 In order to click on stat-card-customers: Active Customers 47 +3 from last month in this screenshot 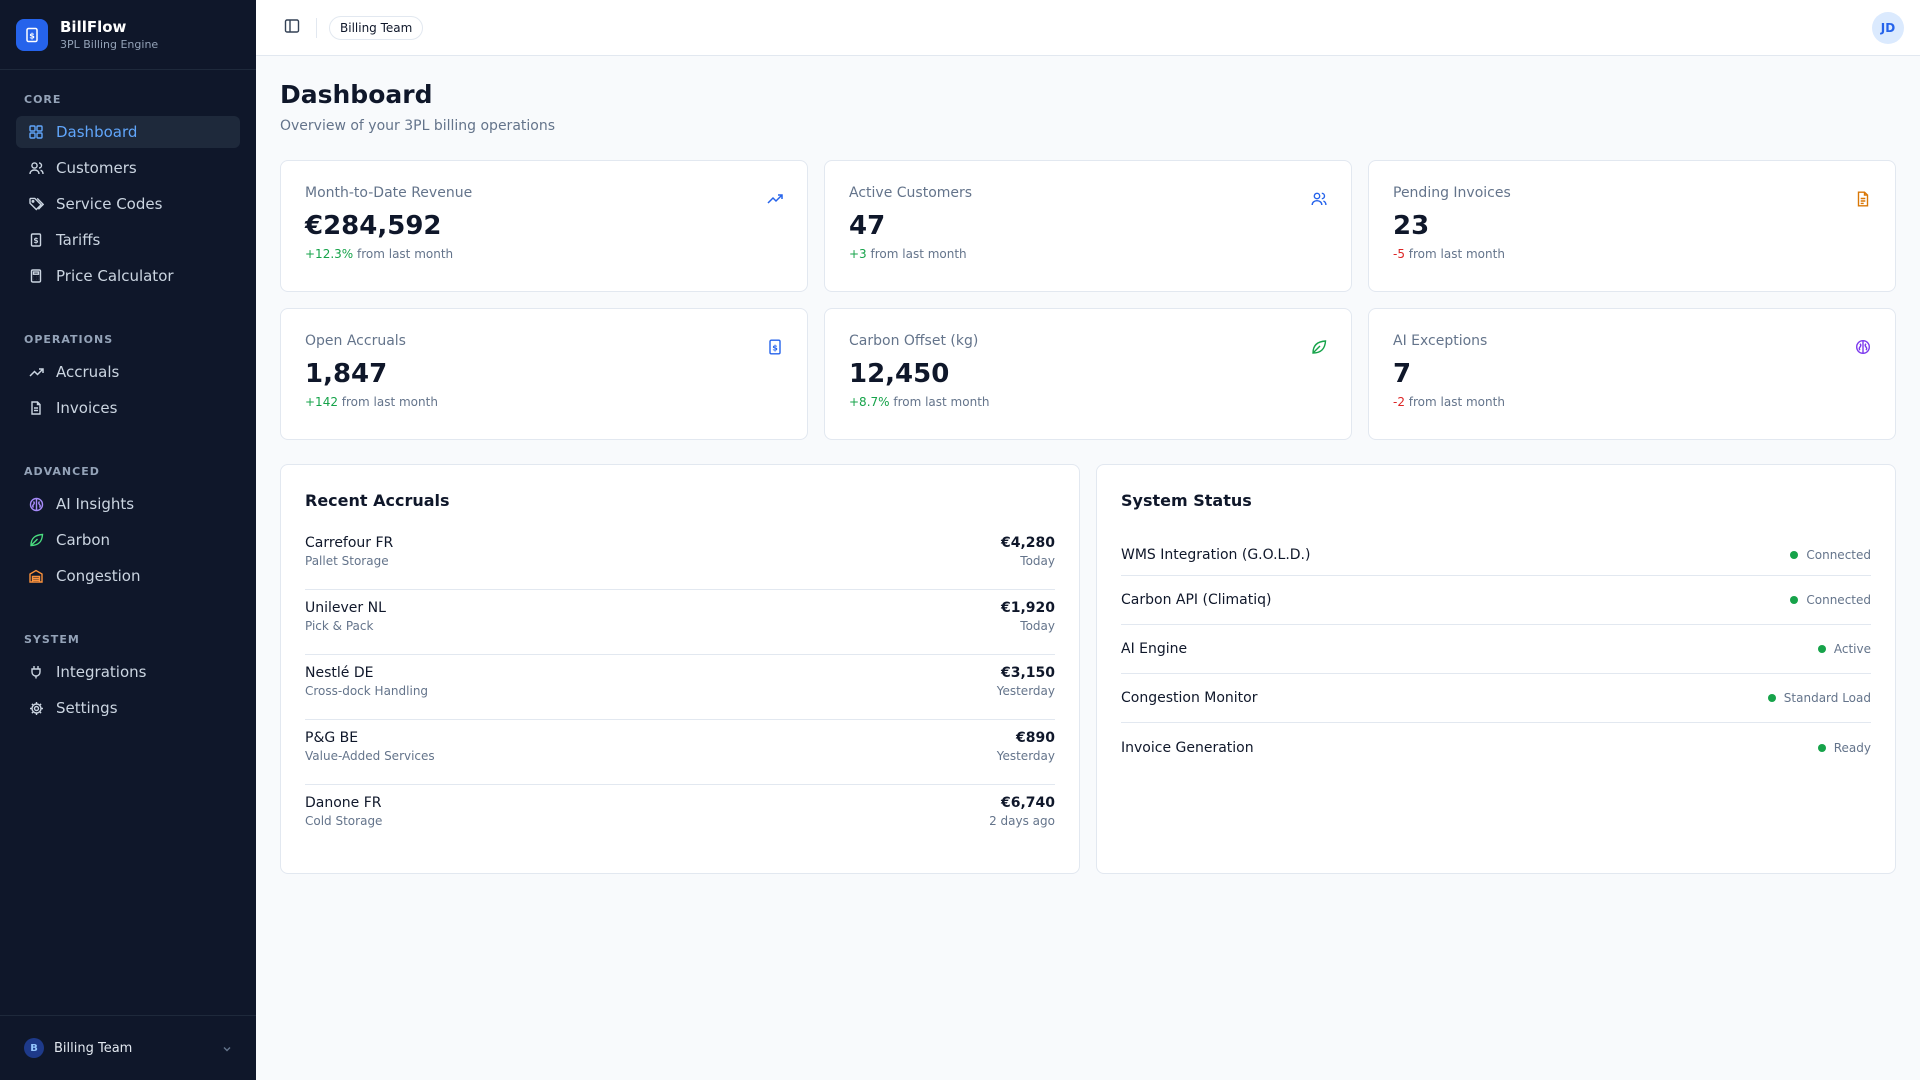, I will do `click(1088, 226)`.